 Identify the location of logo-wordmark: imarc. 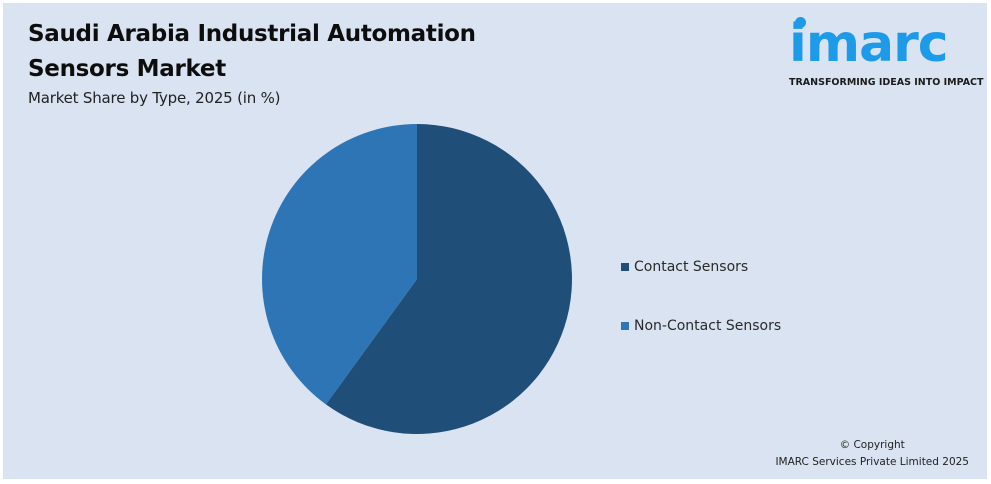
(886, 44).